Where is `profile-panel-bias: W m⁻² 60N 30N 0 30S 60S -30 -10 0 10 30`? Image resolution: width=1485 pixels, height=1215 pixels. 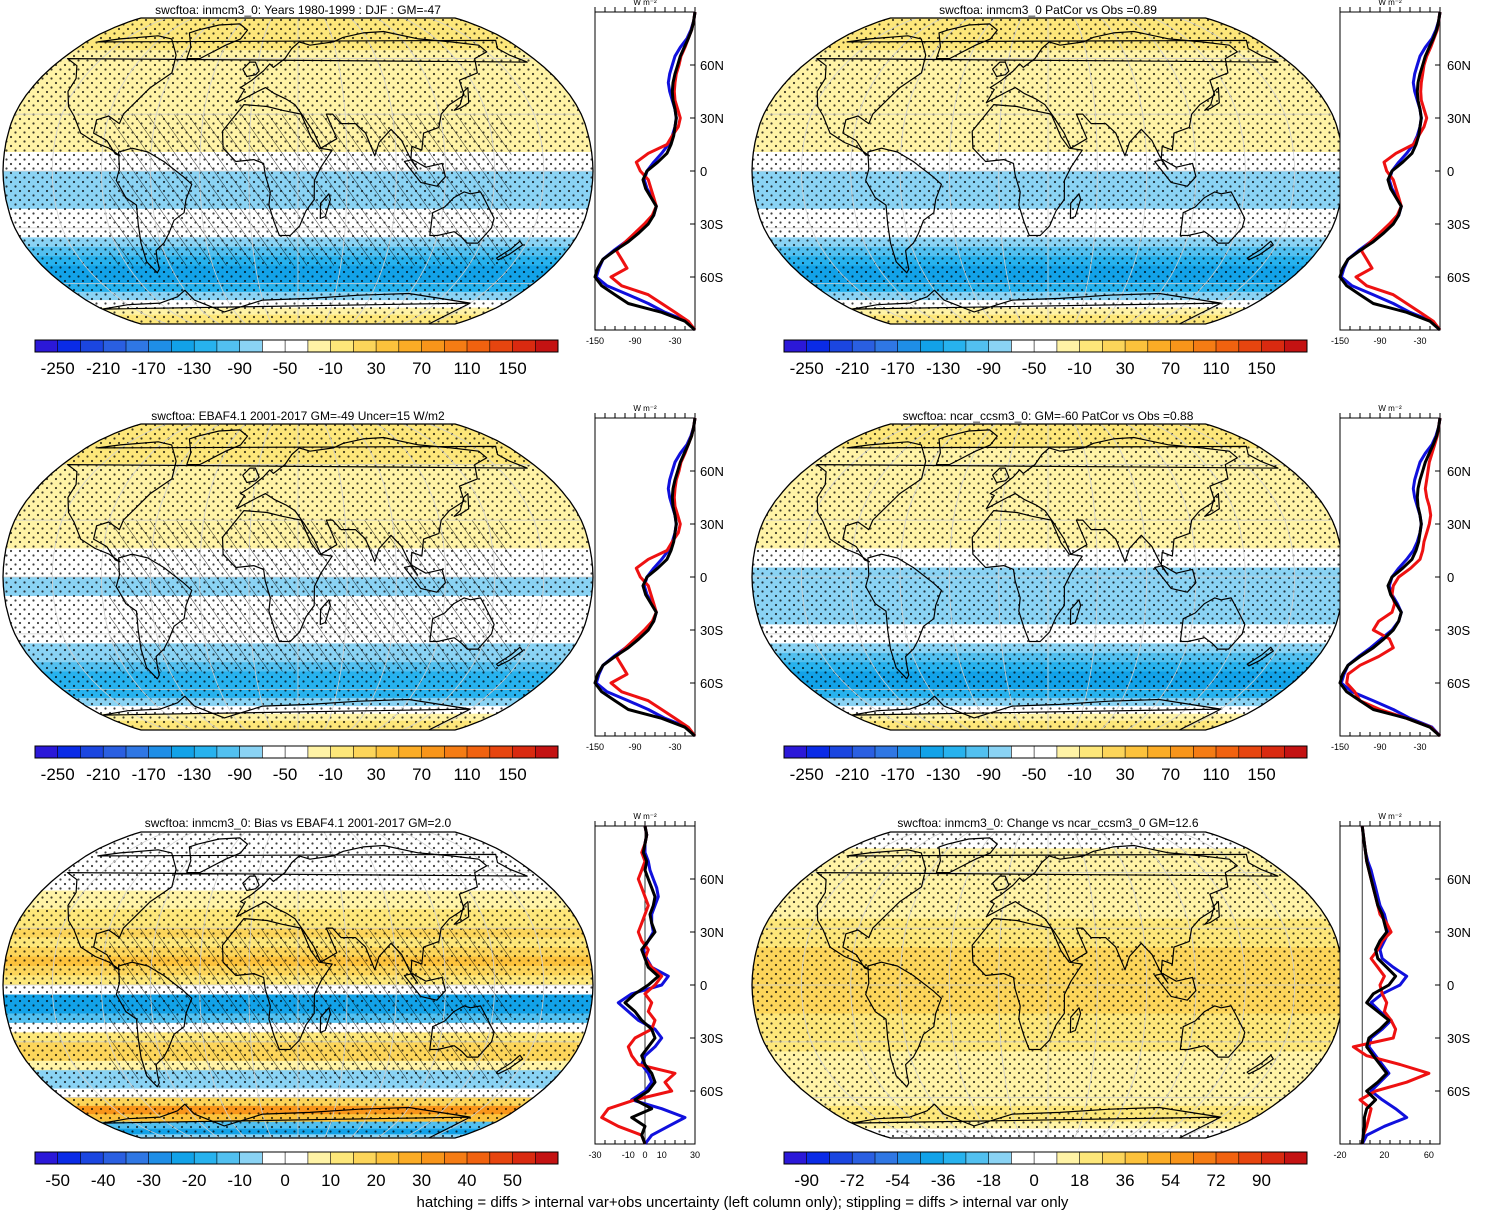
profile-panel-bias: W m⁻² 60N 30N 0 30S 60S -30 -10 0 10 30 is located at coordinates (655, 986).